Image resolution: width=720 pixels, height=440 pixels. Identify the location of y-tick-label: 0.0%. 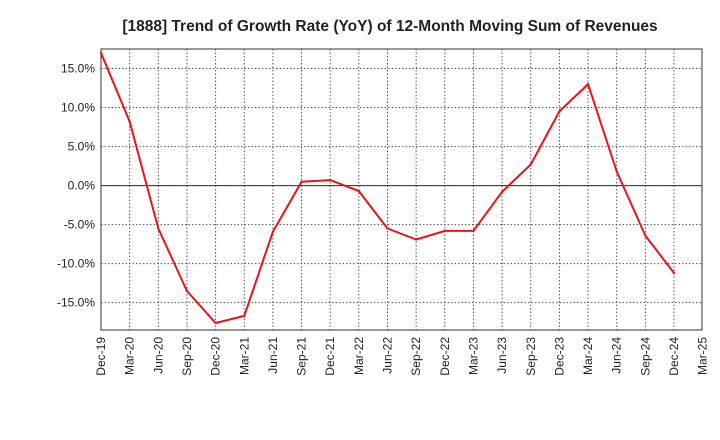
(82, 186).